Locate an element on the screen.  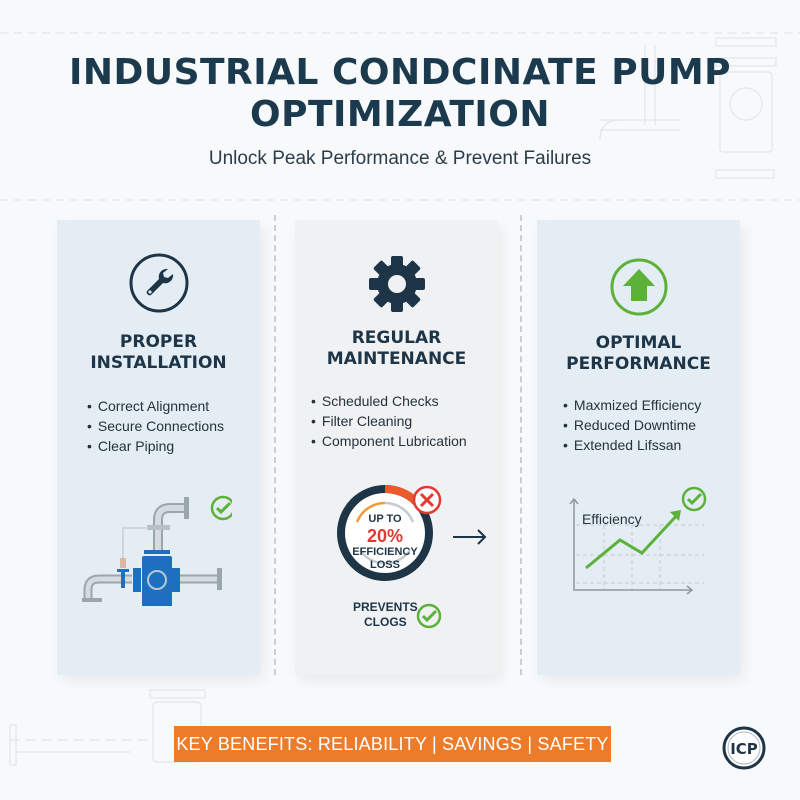
list-item: Extended Lifssan is located at coordinates (632, 445).